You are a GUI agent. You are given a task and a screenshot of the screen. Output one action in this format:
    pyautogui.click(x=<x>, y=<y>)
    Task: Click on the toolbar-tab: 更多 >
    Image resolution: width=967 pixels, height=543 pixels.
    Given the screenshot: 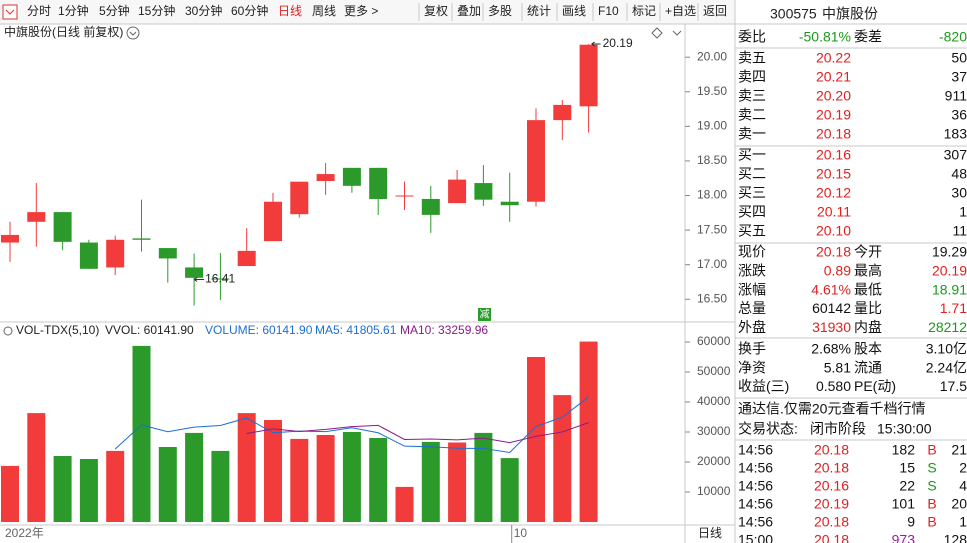 What is the action you would take?
    pyautogui.click(x=361, y=11)
    